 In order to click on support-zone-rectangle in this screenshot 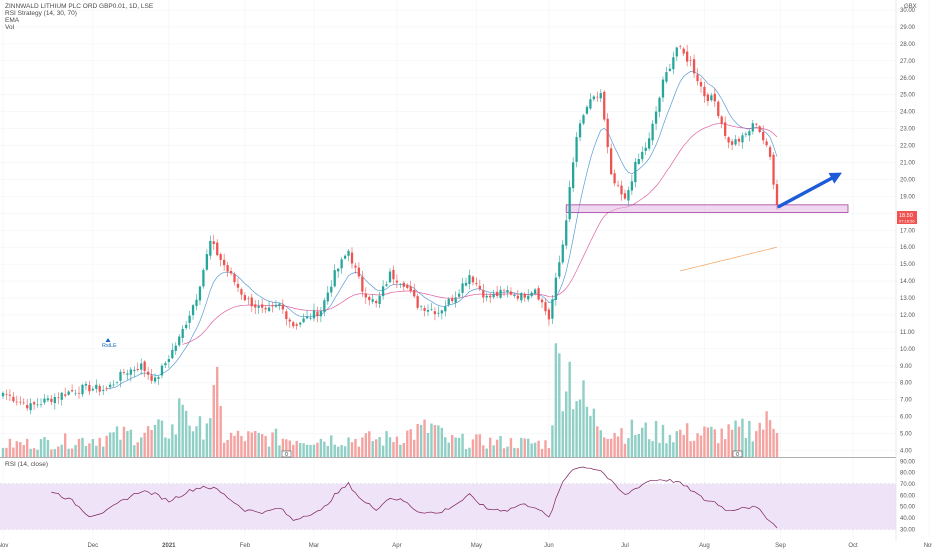, I will do `click(707, 208)`.